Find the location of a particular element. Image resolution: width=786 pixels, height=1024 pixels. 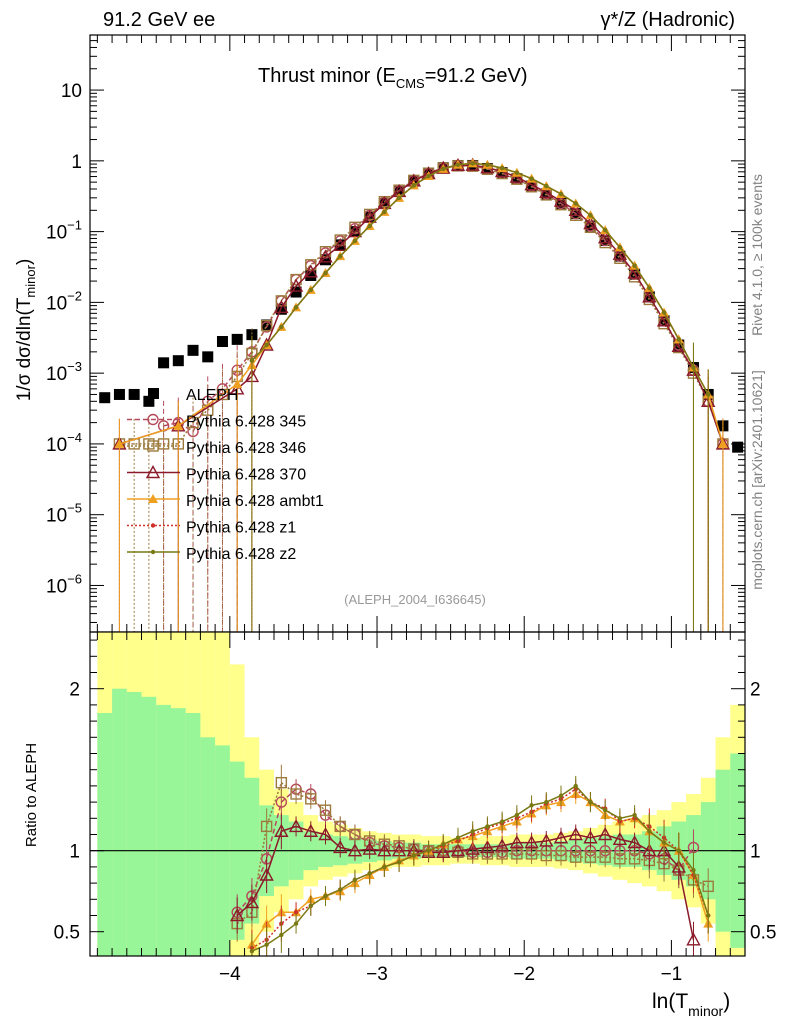

header-process-label: γ*/Z (Hadronic) is located at coordinates (668, 20).